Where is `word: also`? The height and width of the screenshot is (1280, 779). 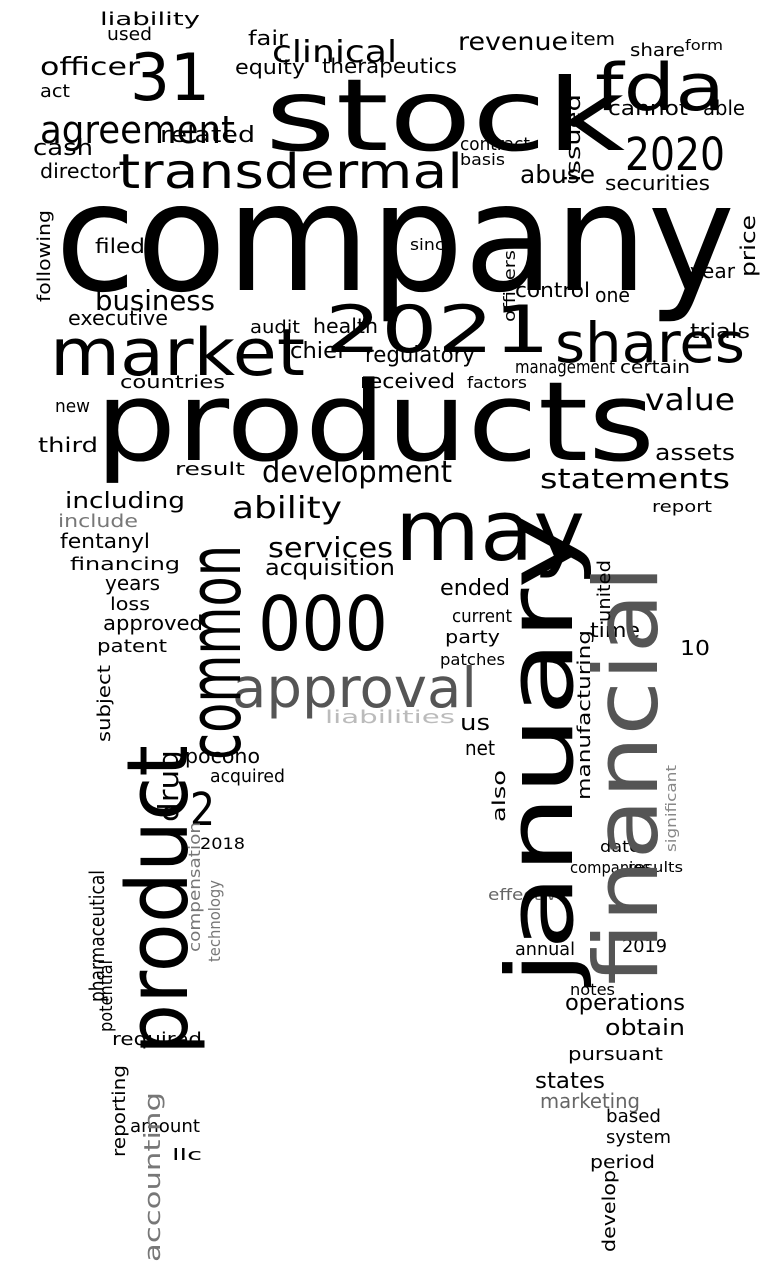
word: also is located at coordinates (499, 796).